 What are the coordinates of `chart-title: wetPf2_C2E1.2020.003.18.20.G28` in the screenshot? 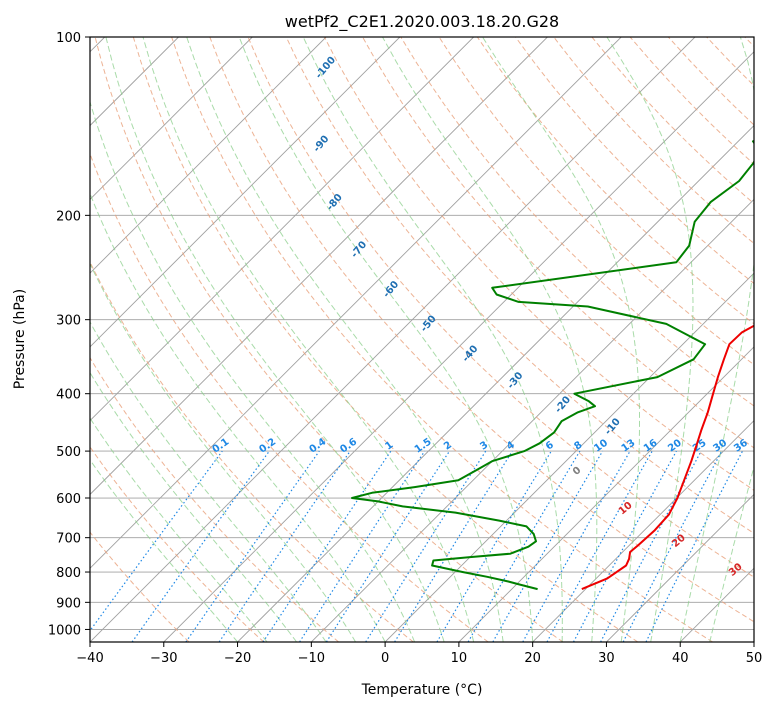 It's located at (422, 22).